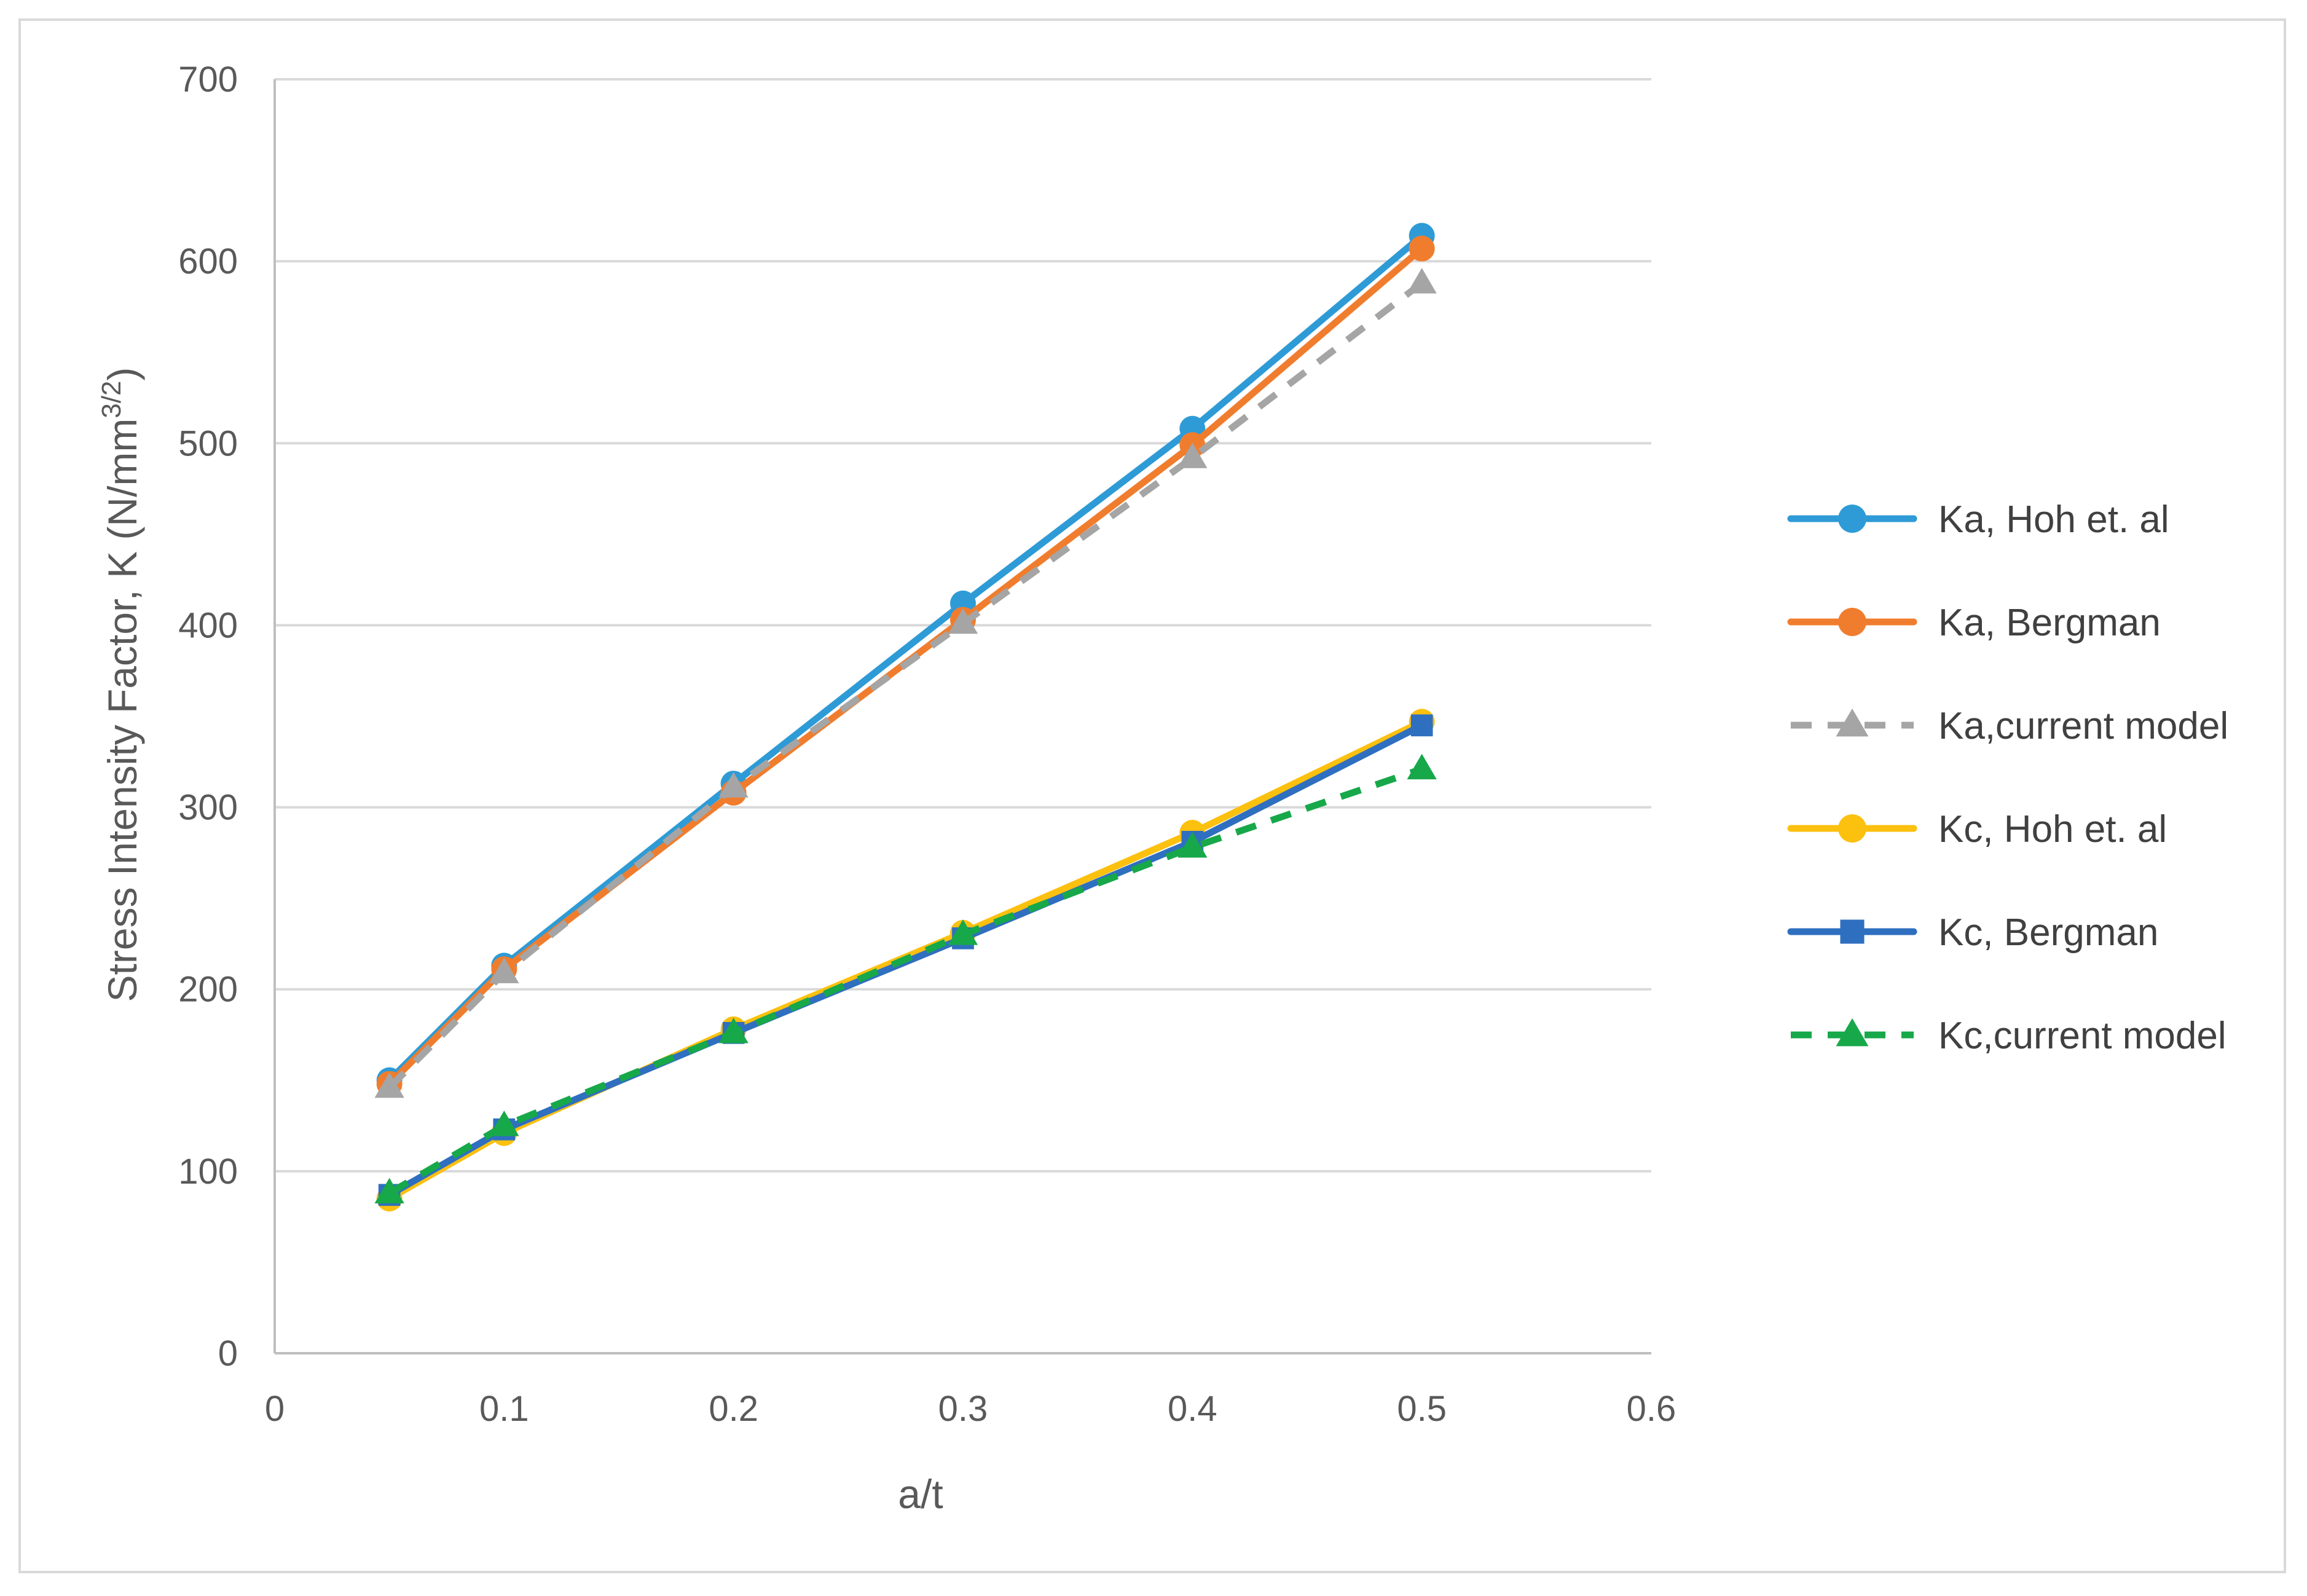 The height and width of the screenshot is (1596, 2307). What do you see at coordinates (2082, 1036) in the screenshot?
I see `legend-label: Kc,current model` at bounding box center [2082, 1036].